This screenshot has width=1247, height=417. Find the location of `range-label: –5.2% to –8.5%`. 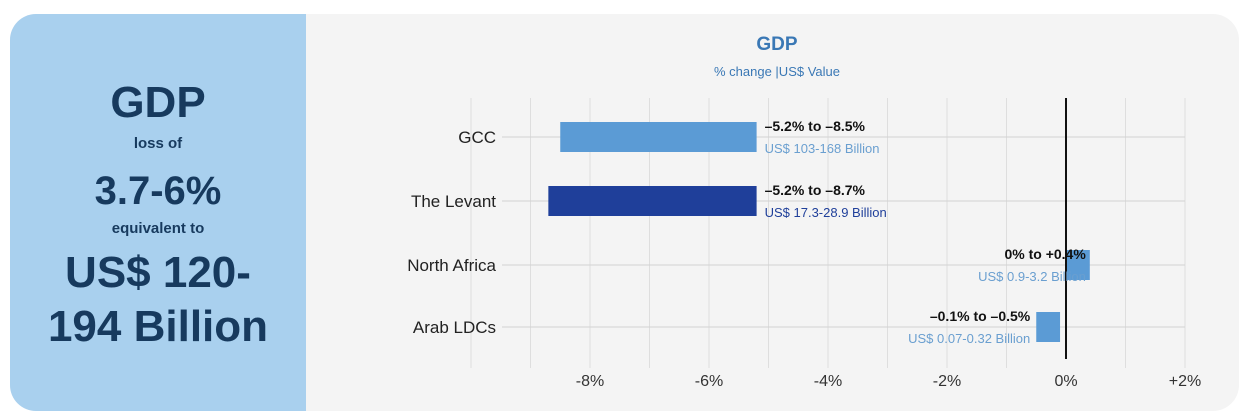

range-label: –5.2% to –8.5% is located at coordinates (815, 126).